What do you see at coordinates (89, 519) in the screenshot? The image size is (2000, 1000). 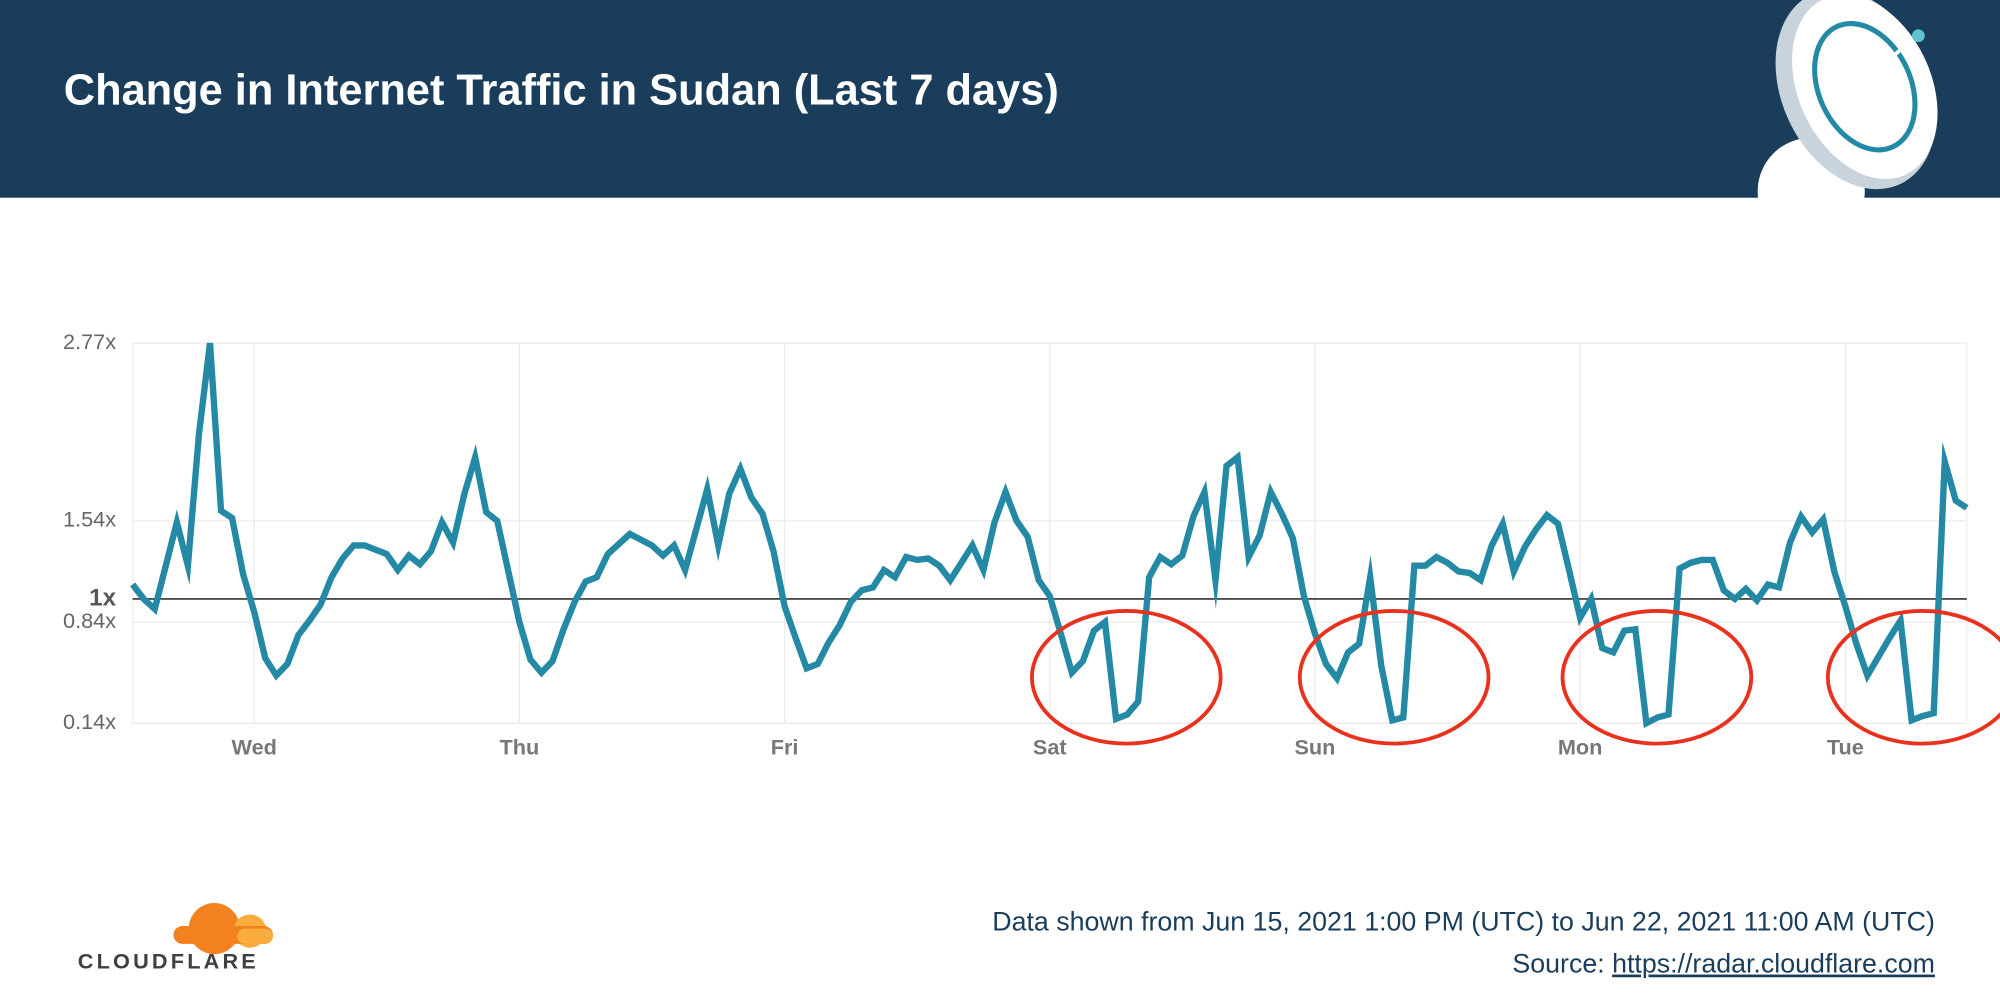 I see `y-tick-label: 1.54x` at bounding box center [89, 519].